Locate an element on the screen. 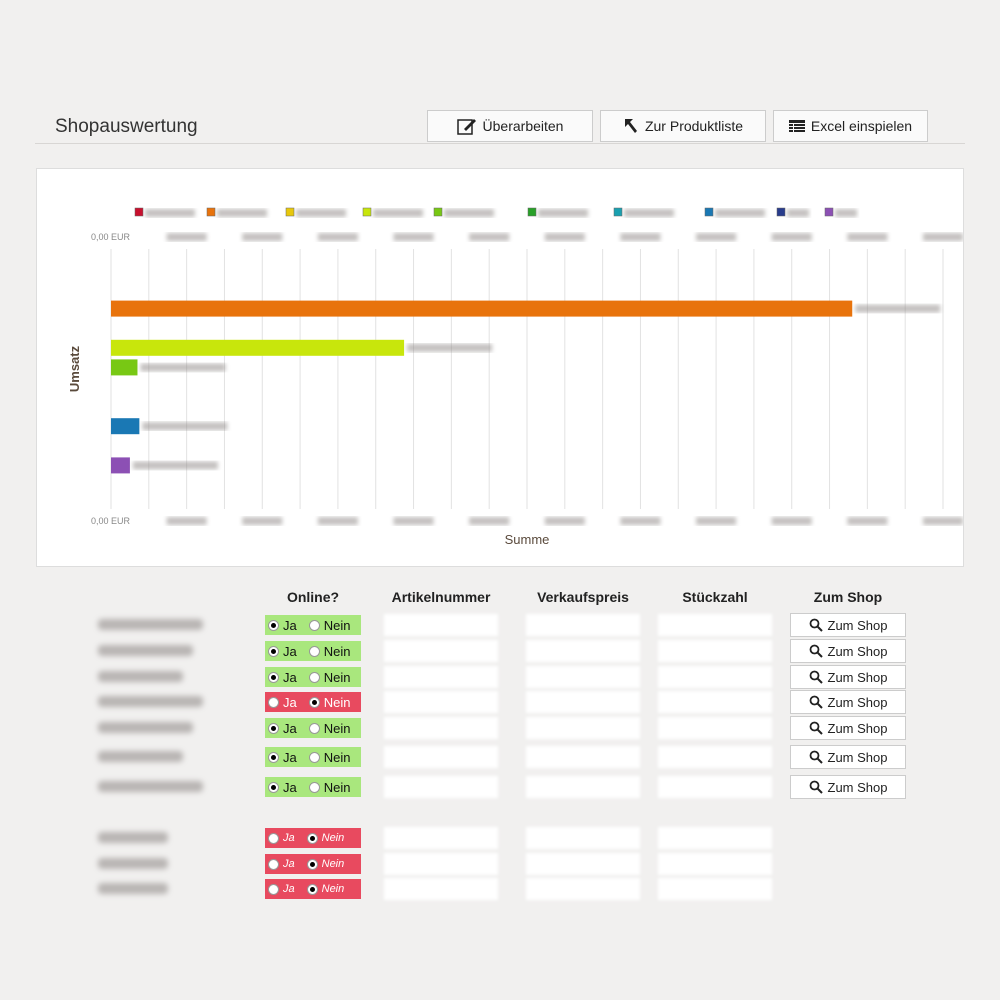  edit-button: Überarbeiten is located at coordinates (510, 126).